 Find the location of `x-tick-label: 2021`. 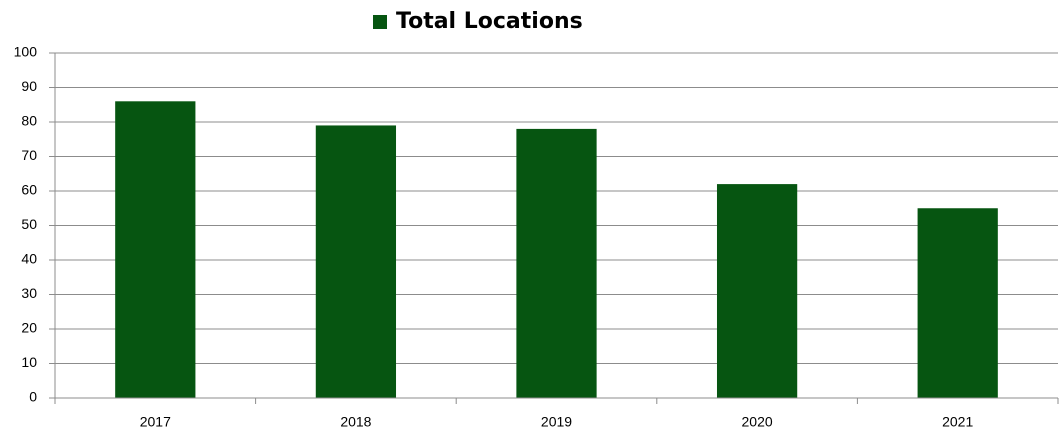

x-tick-label: 2021 is located at coordinates (957, 422).